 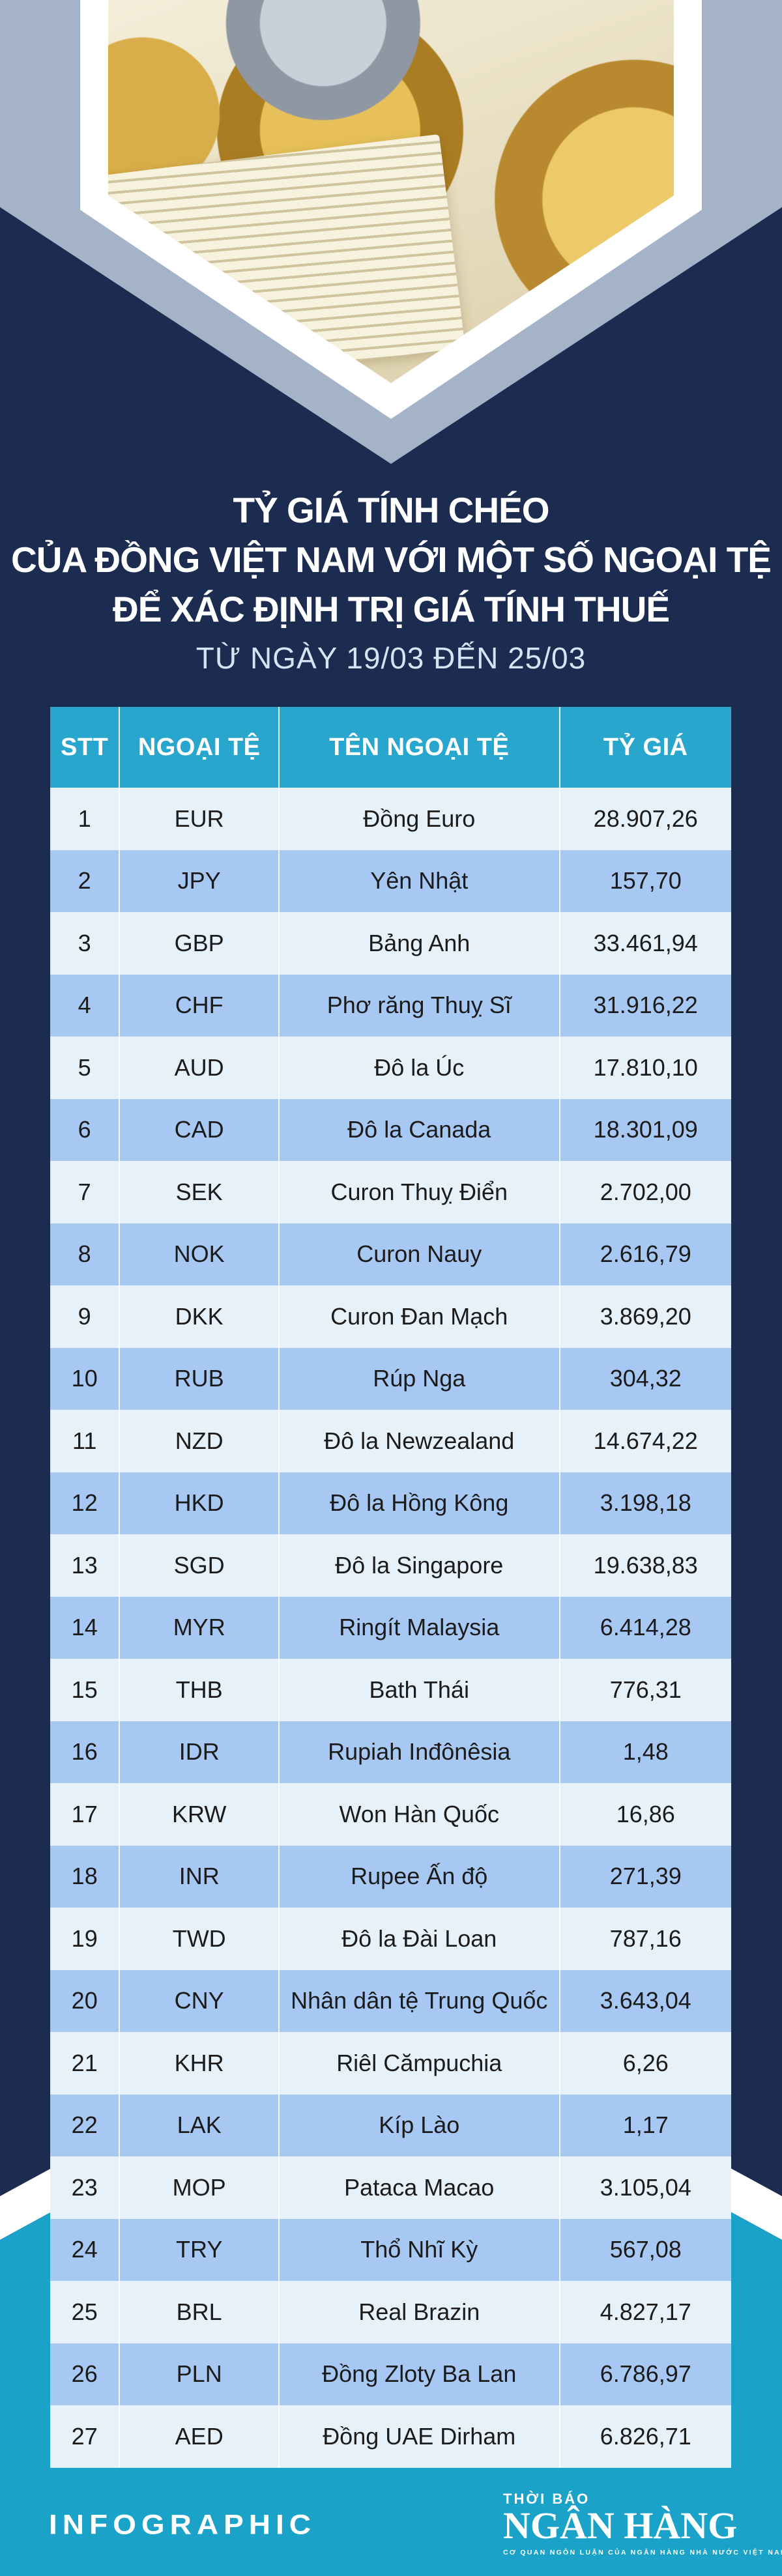 What do you see at coordinates (85, 1005) in the screenshot?
I see `cell-stt: 4` at bounding box center [85, 1005].